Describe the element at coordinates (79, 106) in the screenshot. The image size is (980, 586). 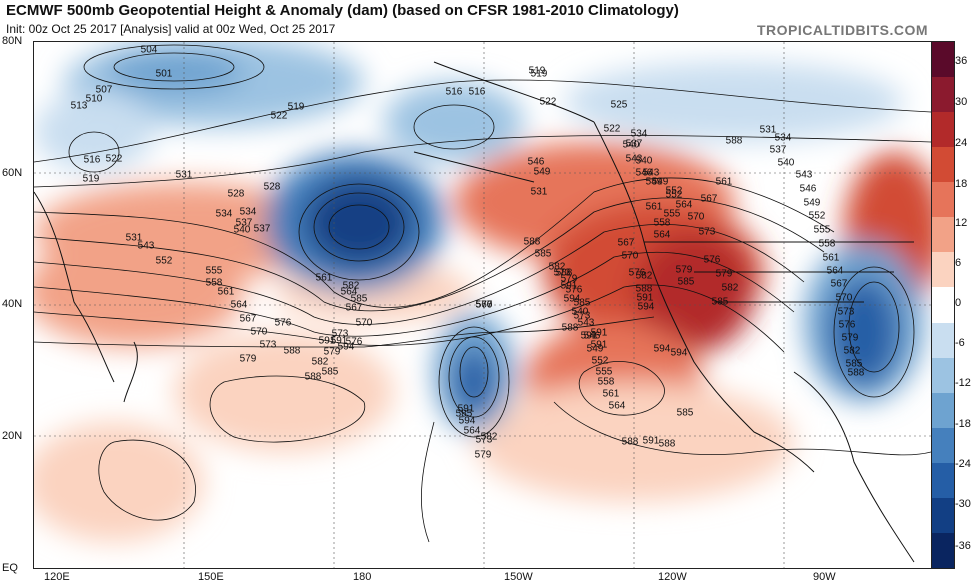
I see `contour-label: 513` at that location.